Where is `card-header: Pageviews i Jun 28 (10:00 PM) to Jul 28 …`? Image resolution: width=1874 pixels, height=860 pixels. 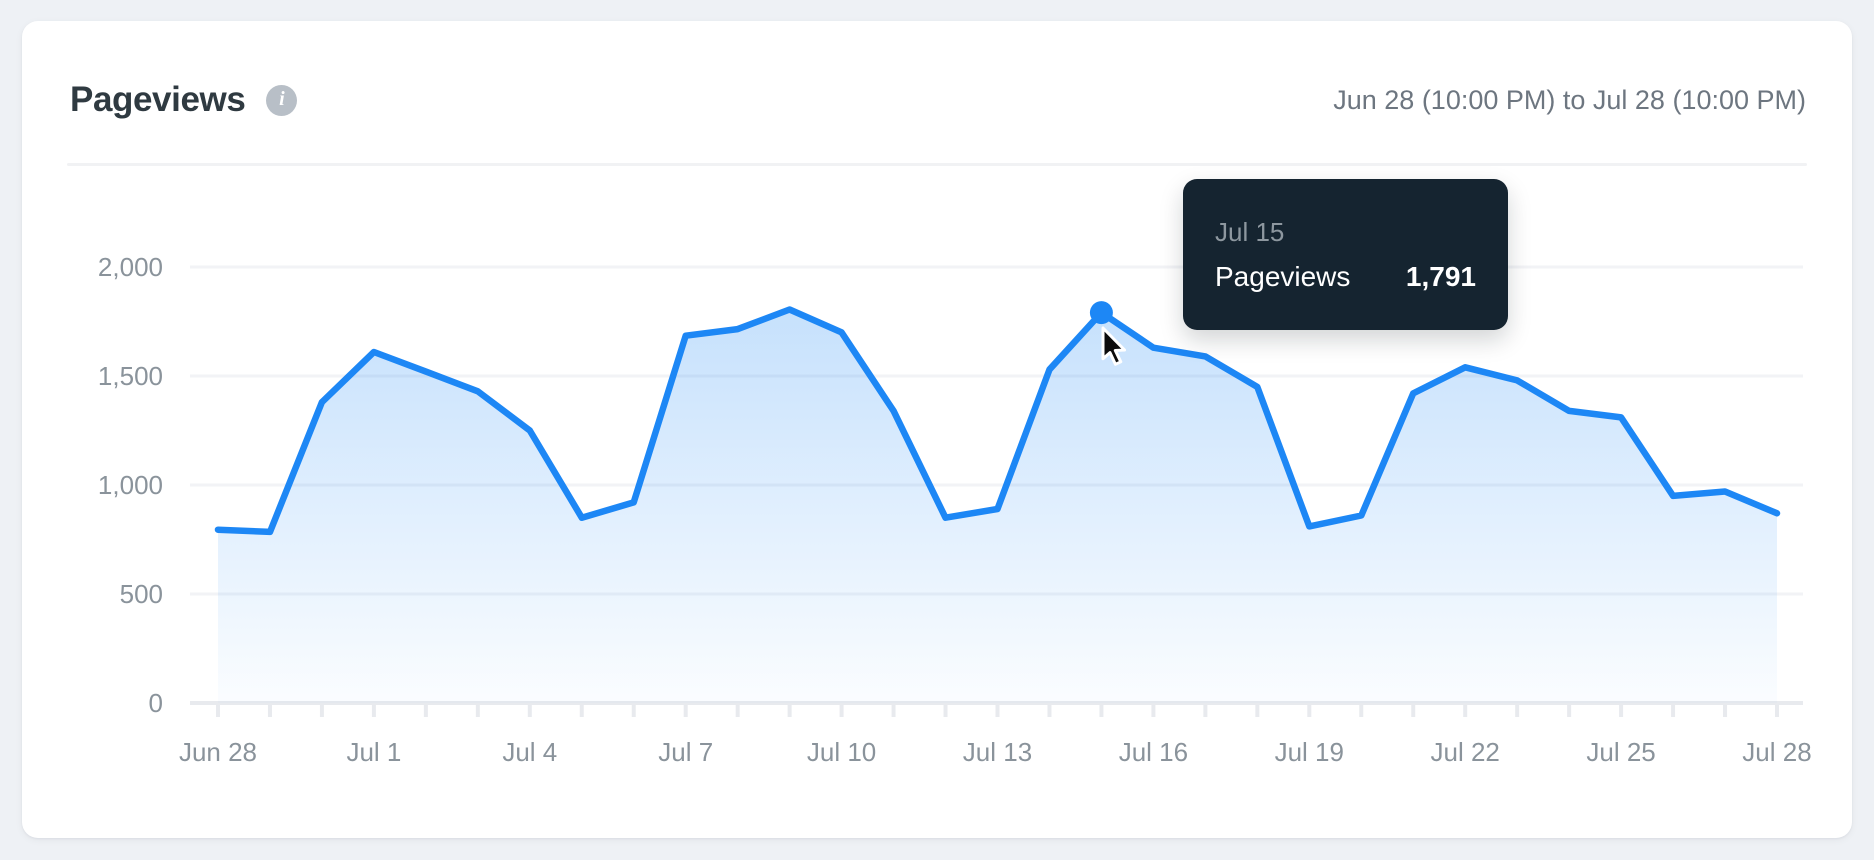
card-header: Pageviews i Jun 28 (10:00 PM) to Jul 28 … is located at coordinates (938, 100).